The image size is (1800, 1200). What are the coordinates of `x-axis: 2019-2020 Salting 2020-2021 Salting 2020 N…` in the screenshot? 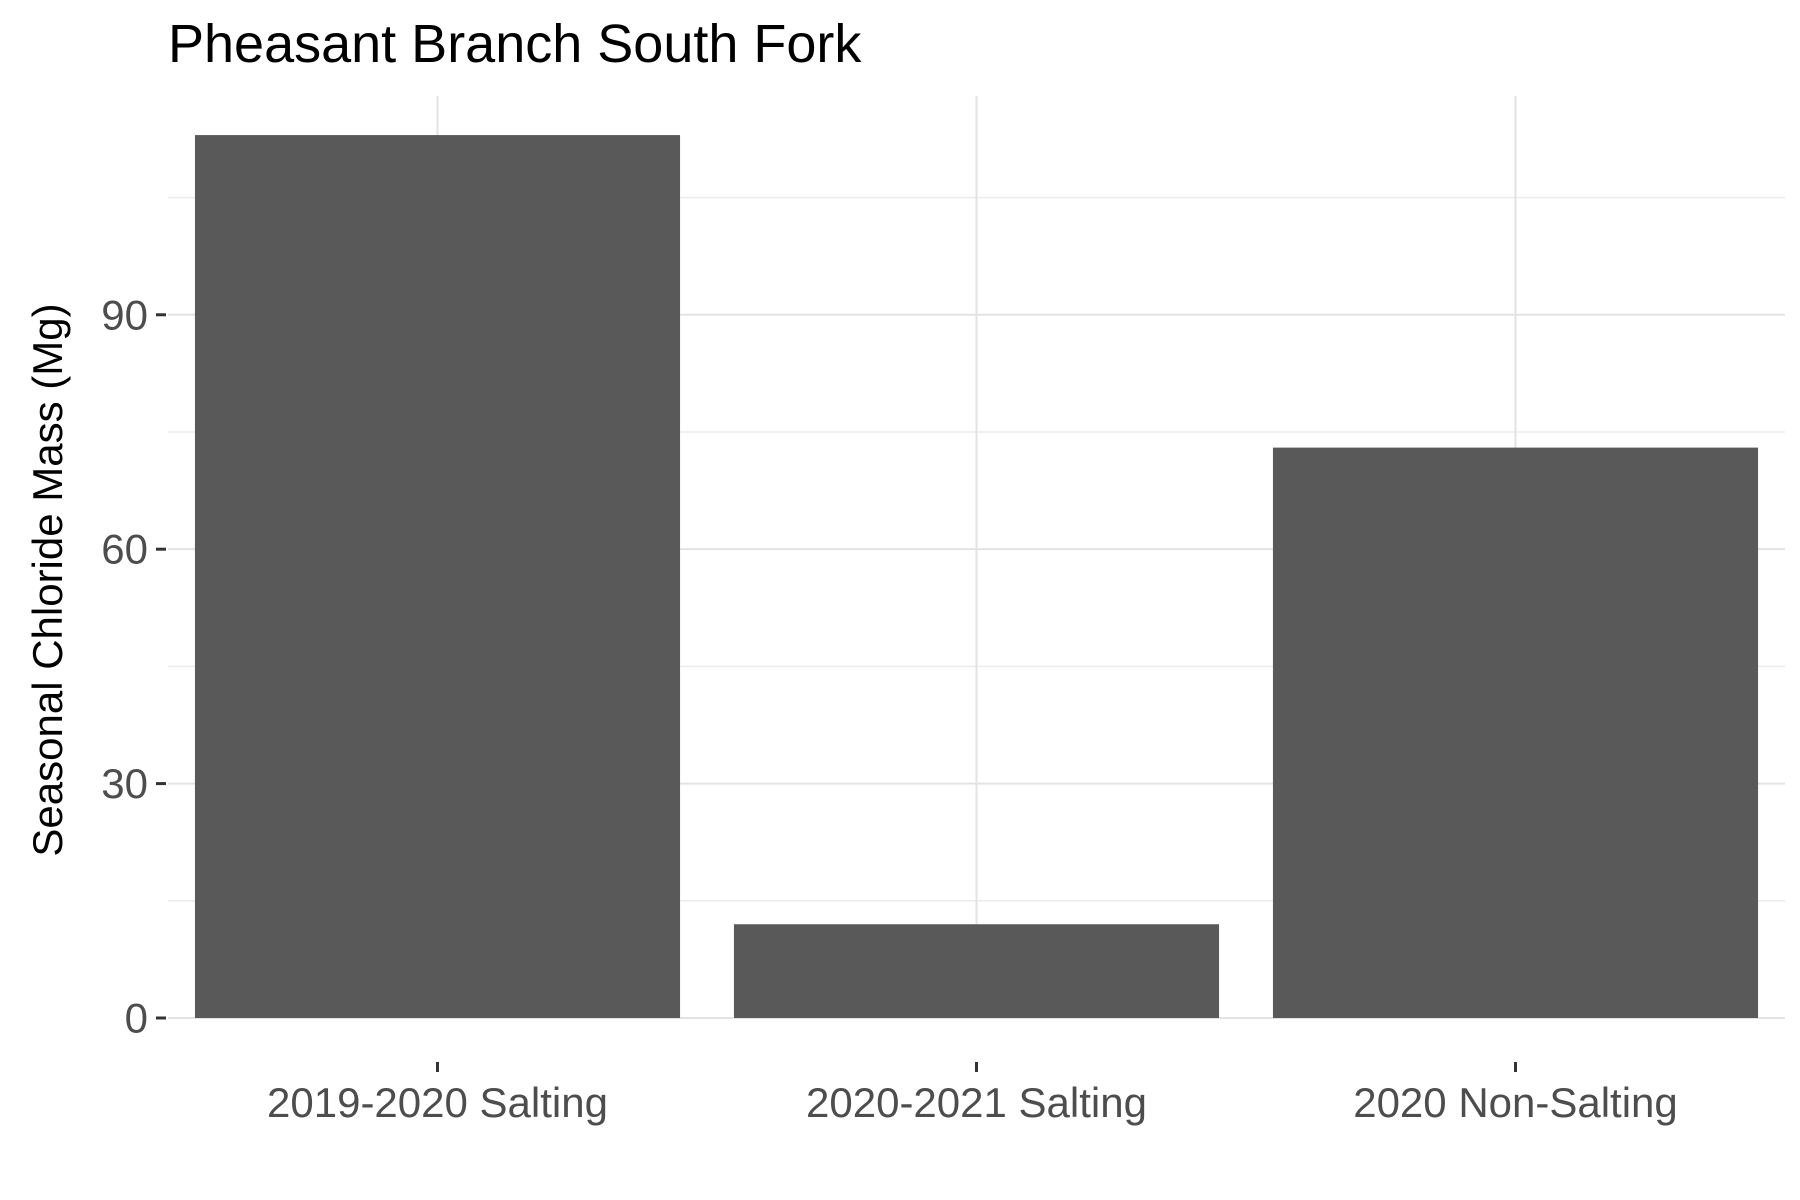 It's located at (972, 1094).